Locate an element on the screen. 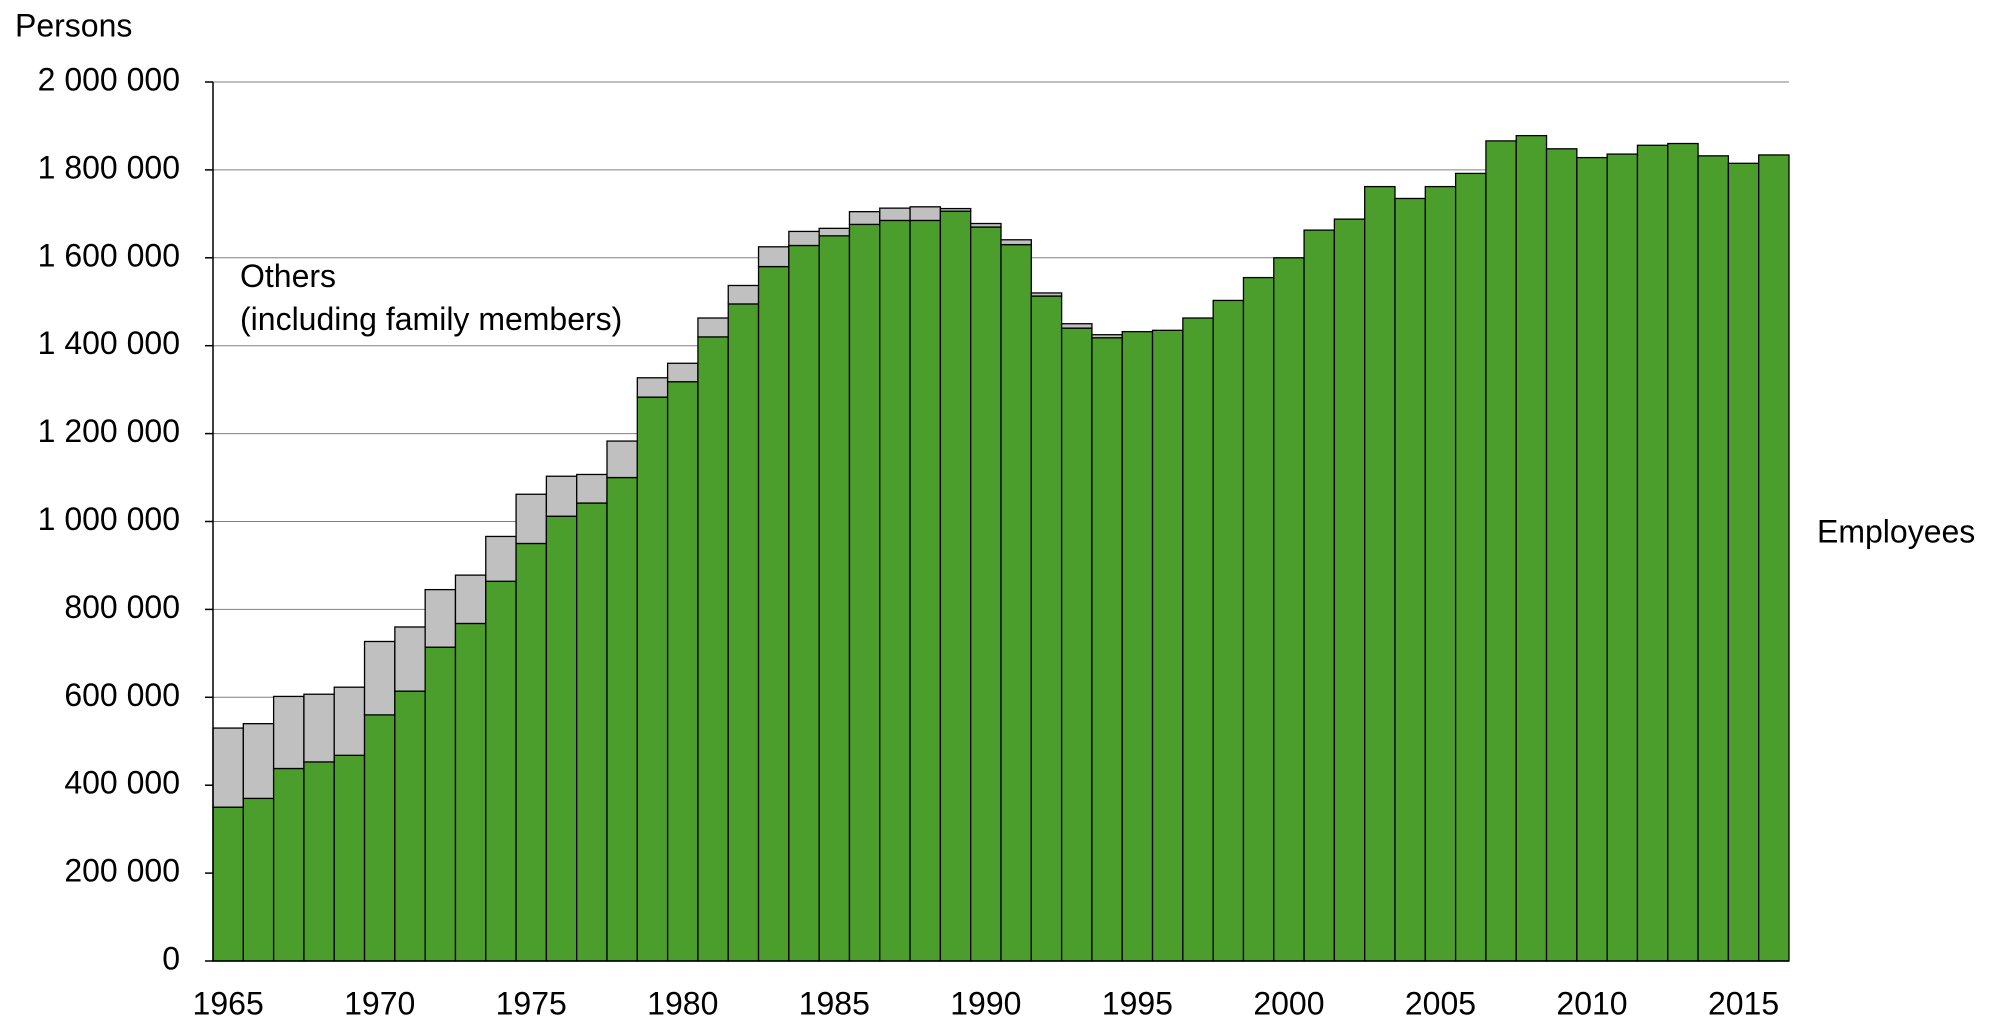  x-tick-label: 1975 is located at coordinates (531, 1003).